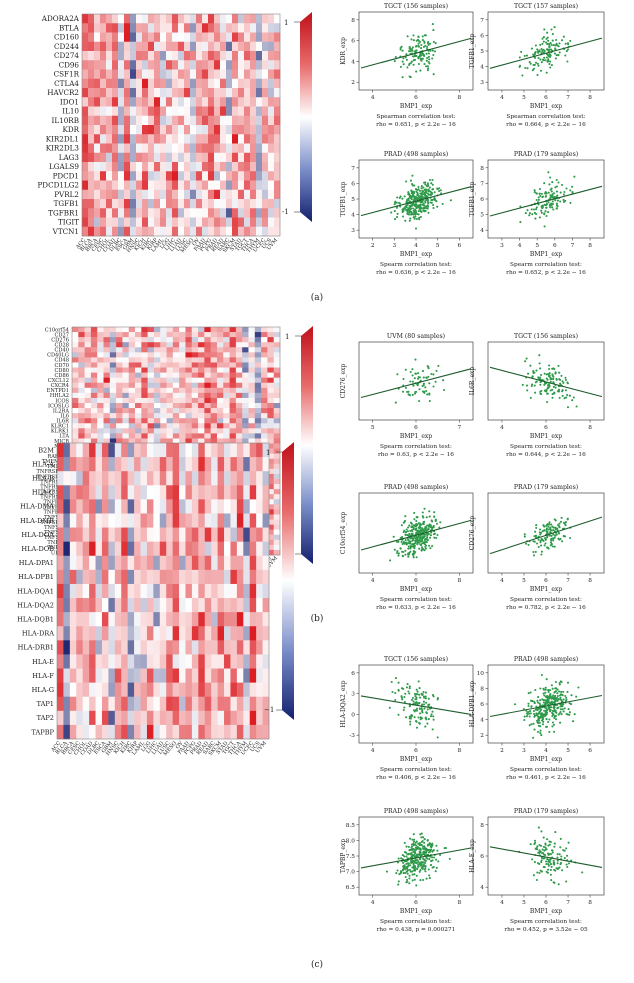 The image size is (634, 983). I want to click on scatter-frame, so click(546, 51).